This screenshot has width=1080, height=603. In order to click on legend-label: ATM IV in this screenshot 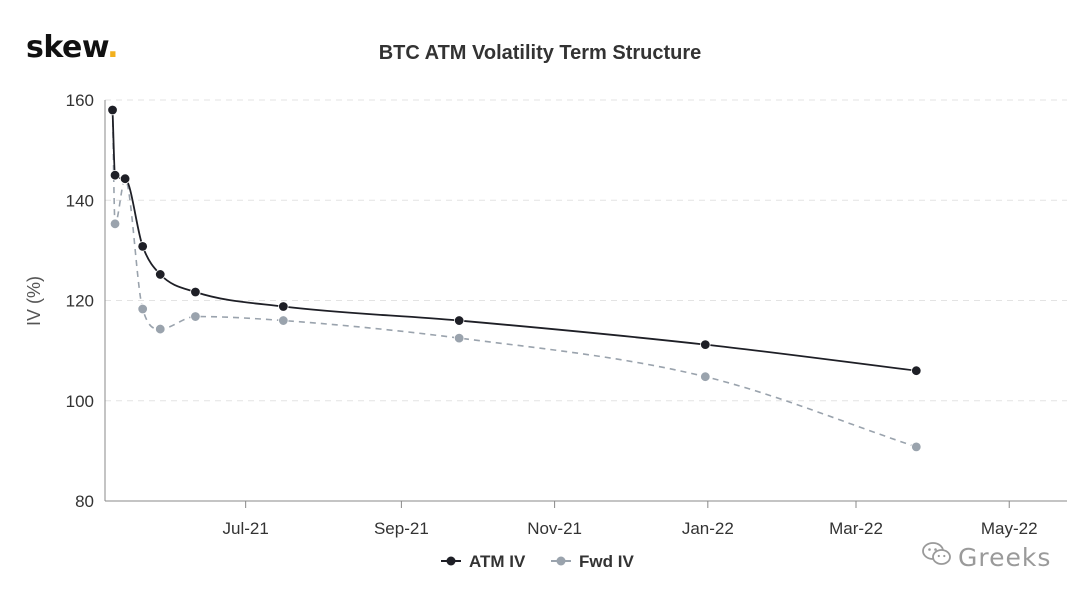, I will do `click(497, 561)`.